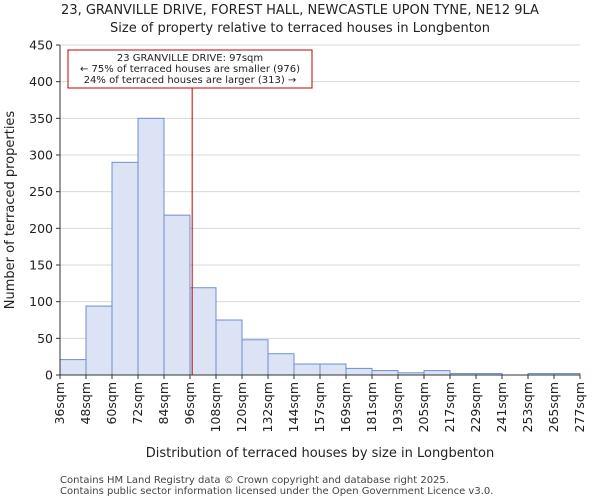 This screenshot has width=600, height=500. I want to click on x-tick-label: 48sqm, so click(85, 403).